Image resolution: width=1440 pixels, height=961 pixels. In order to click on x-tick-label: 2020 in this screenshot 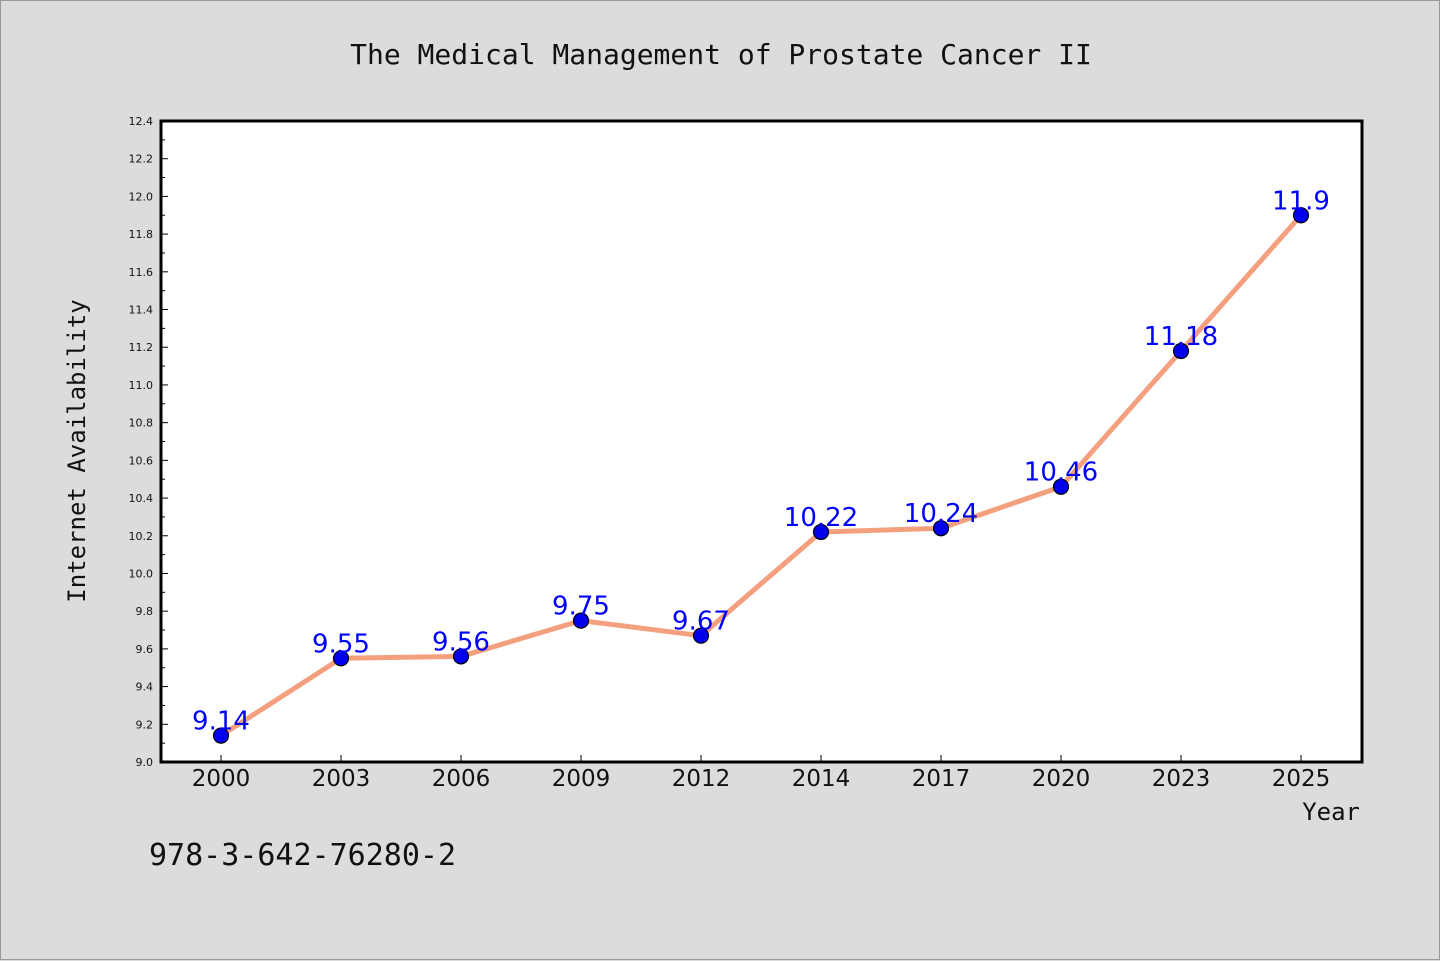, I will do `click(1061, 779)`.